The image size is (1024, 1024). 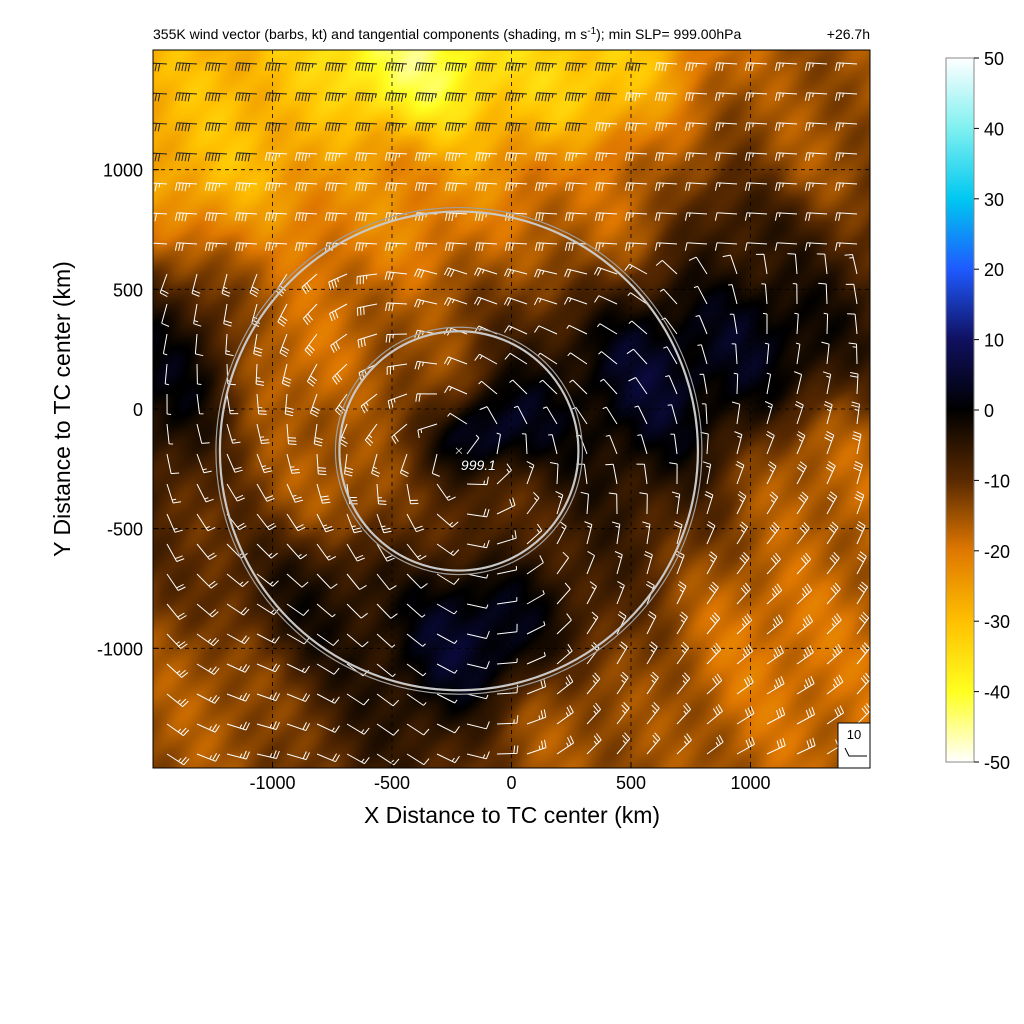 I want to click on center-slp-label: 999.1, so click(x=478, y=465).